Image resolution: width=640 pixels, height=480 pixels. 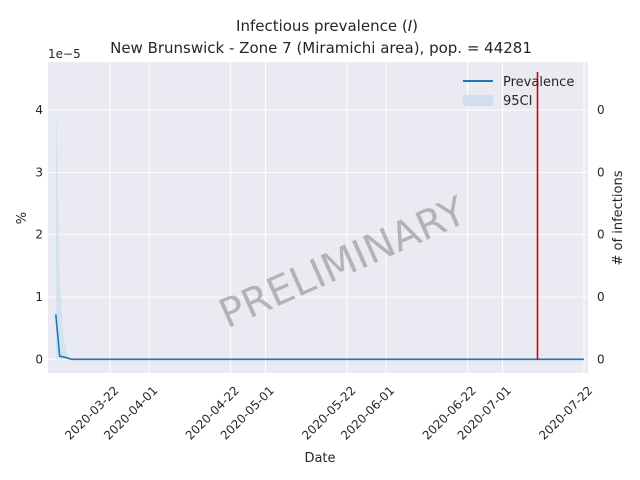 What do you see at coordinates (39, 172) in the screenshot?
I see `y-tick-label: 3` at bounding box center [39, 172].